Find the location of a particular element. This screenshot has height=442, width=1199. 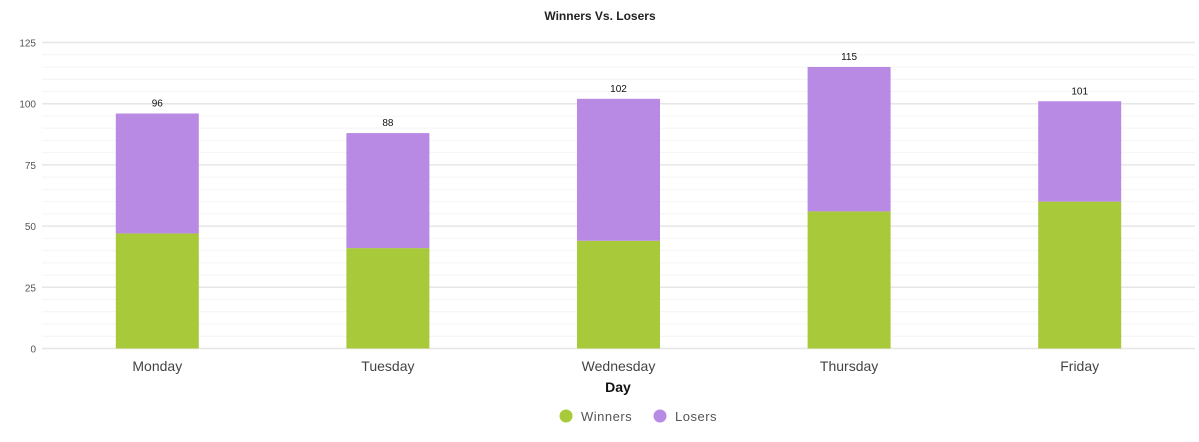

bar-losers-thursday is located at coordinates (849, 139).